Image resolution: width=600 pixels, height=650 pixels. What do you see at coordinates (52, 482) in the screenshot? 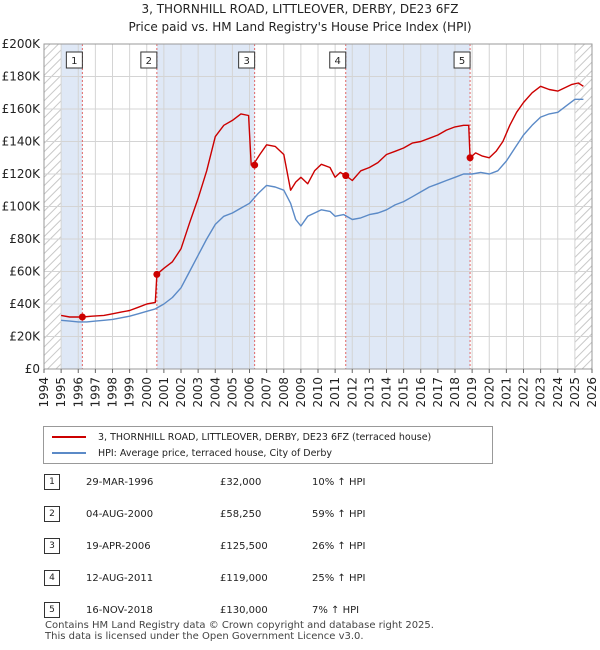
I see `sale-number-badge: 1` at bounding box center [52, 482].